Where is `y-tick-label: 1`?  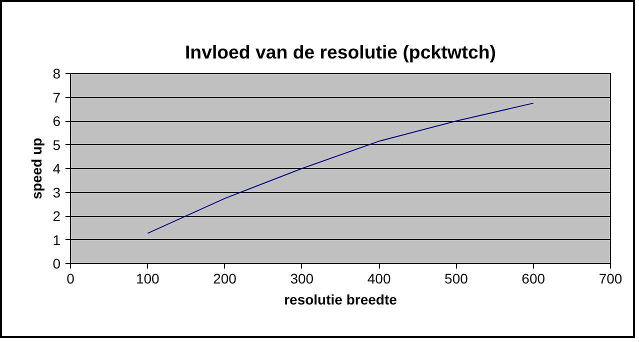 y-tick-label: 1 is located at coordinates (56, 240).